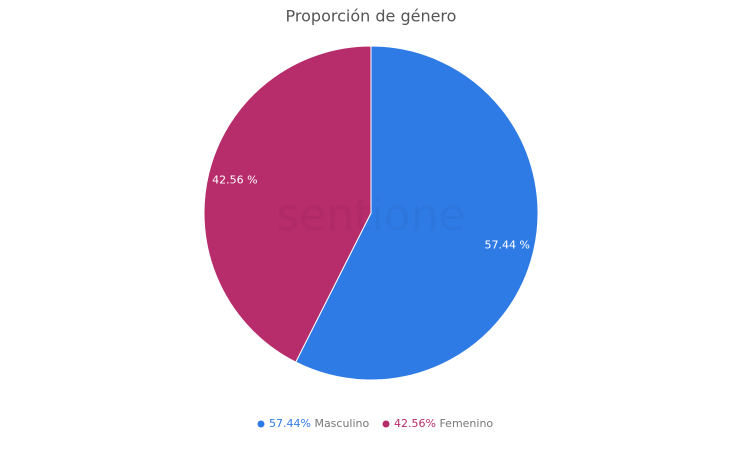  I want to click on data-label: 57.44 %, so click(506, 244).